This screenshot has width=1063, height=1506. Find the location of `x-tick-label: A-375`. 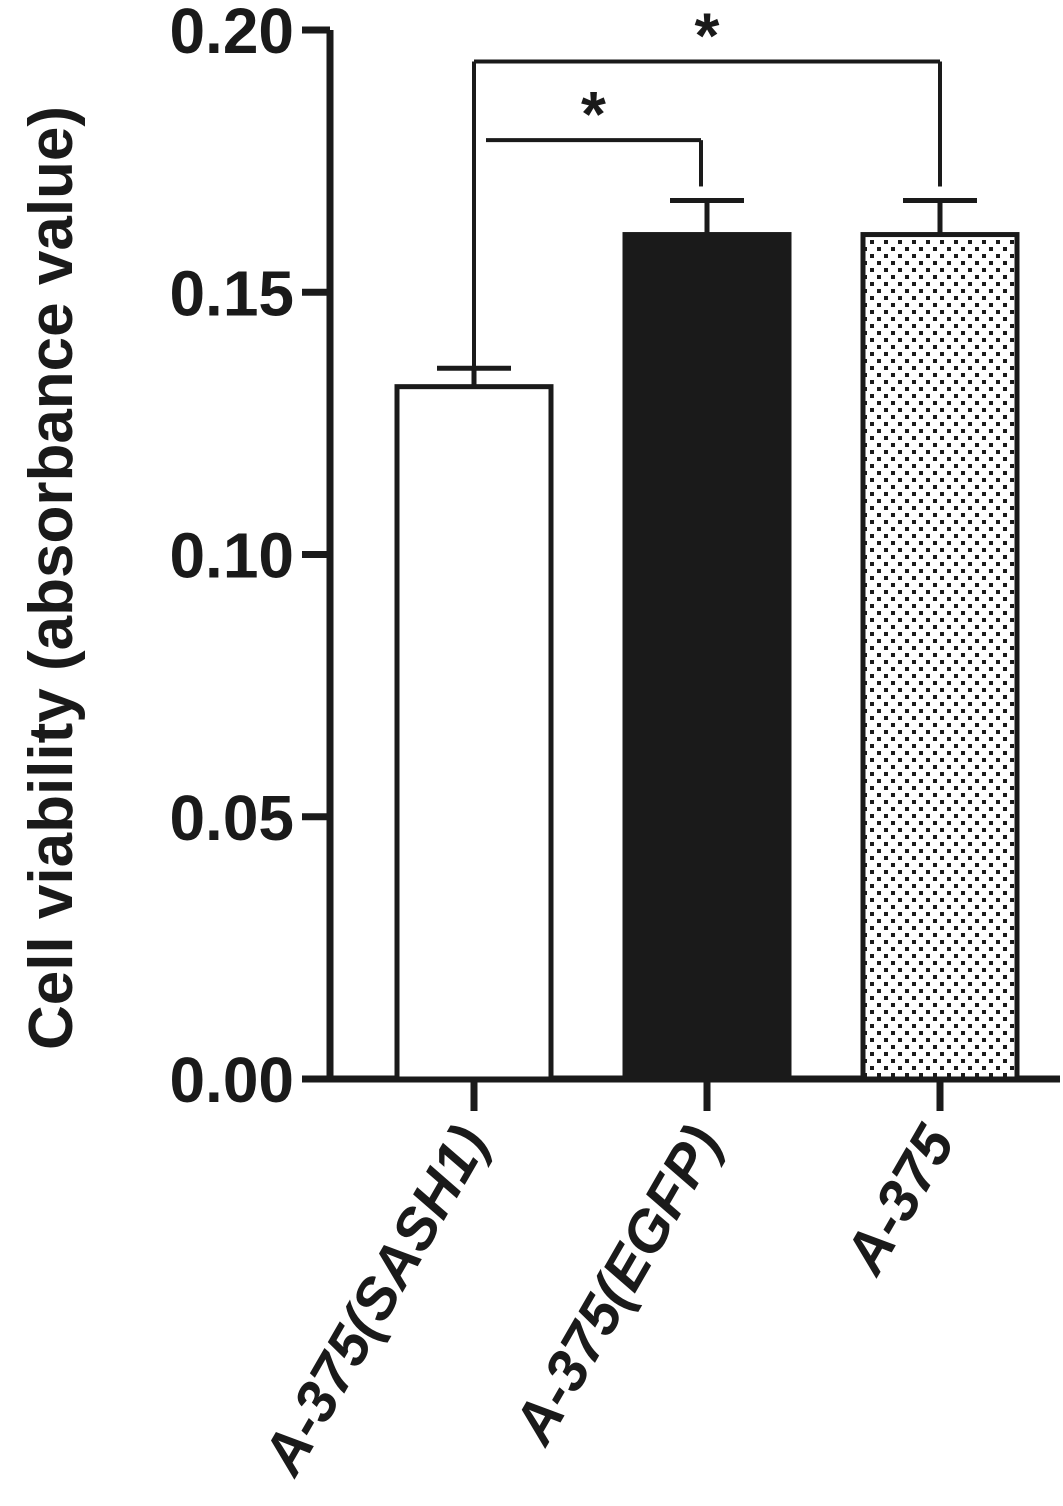

x-tick-label: A-375 is located at coordinates (899, 1200).